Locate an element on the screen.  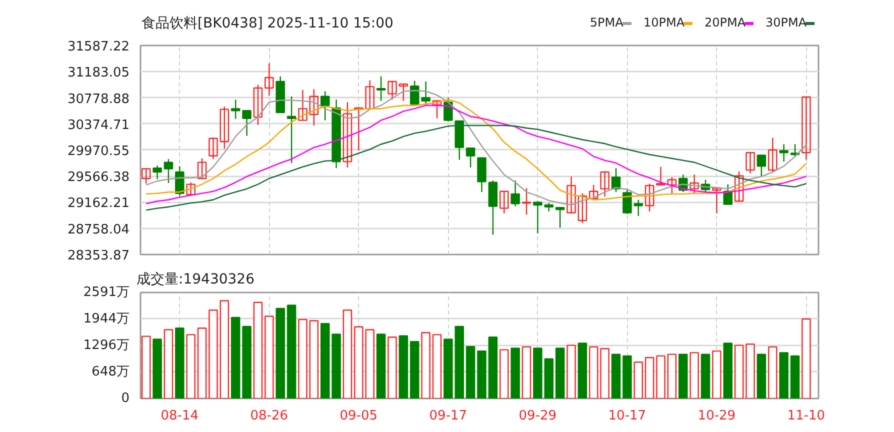
x-tick-label: 08-26 is located at coordinates (269, 416).